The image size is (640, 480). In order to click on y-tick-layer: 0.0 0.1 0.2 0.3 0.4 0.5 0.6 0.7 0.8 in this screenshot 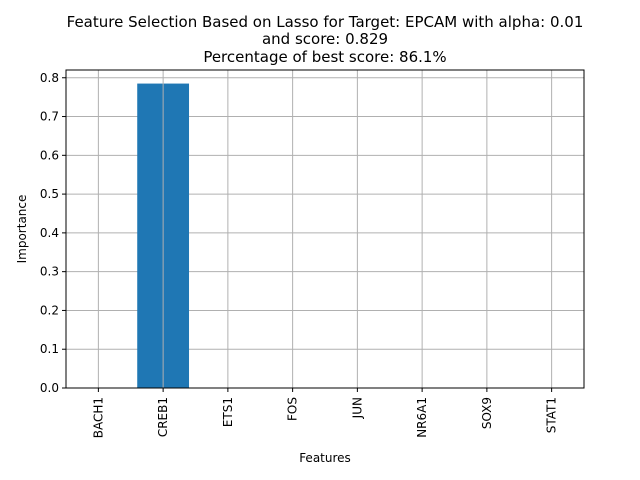, I will do `click(53, 233)`.